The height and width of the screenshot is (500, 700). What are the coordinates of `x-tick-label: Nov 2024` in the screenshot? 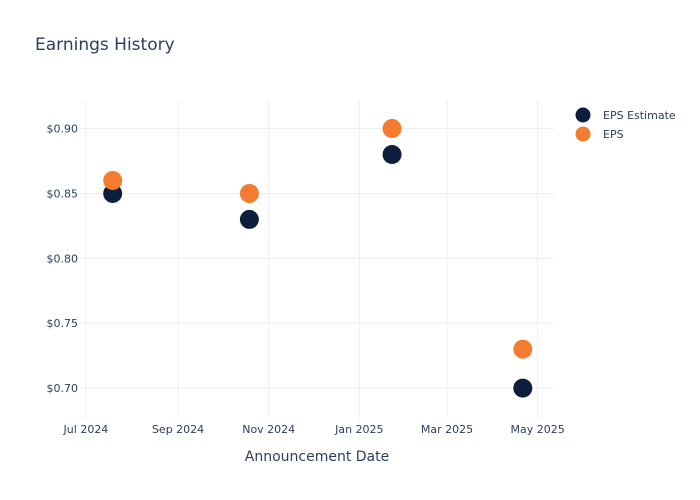 It's located at (268, 429).